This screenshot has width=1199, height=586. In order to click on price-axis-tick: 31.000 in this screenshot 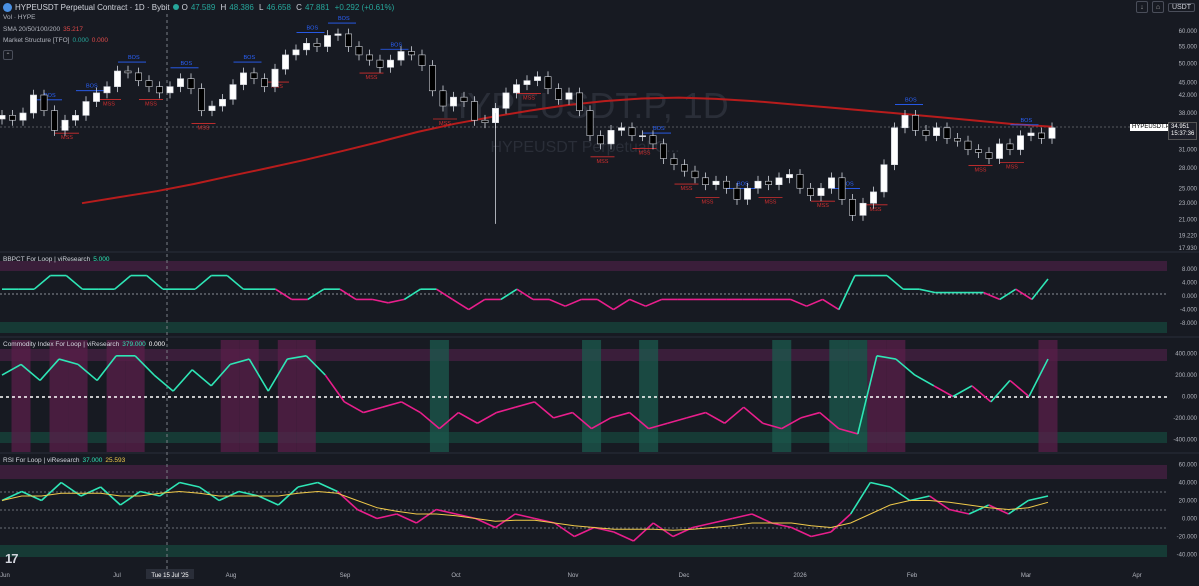, I will do `click(1188, 151)`.